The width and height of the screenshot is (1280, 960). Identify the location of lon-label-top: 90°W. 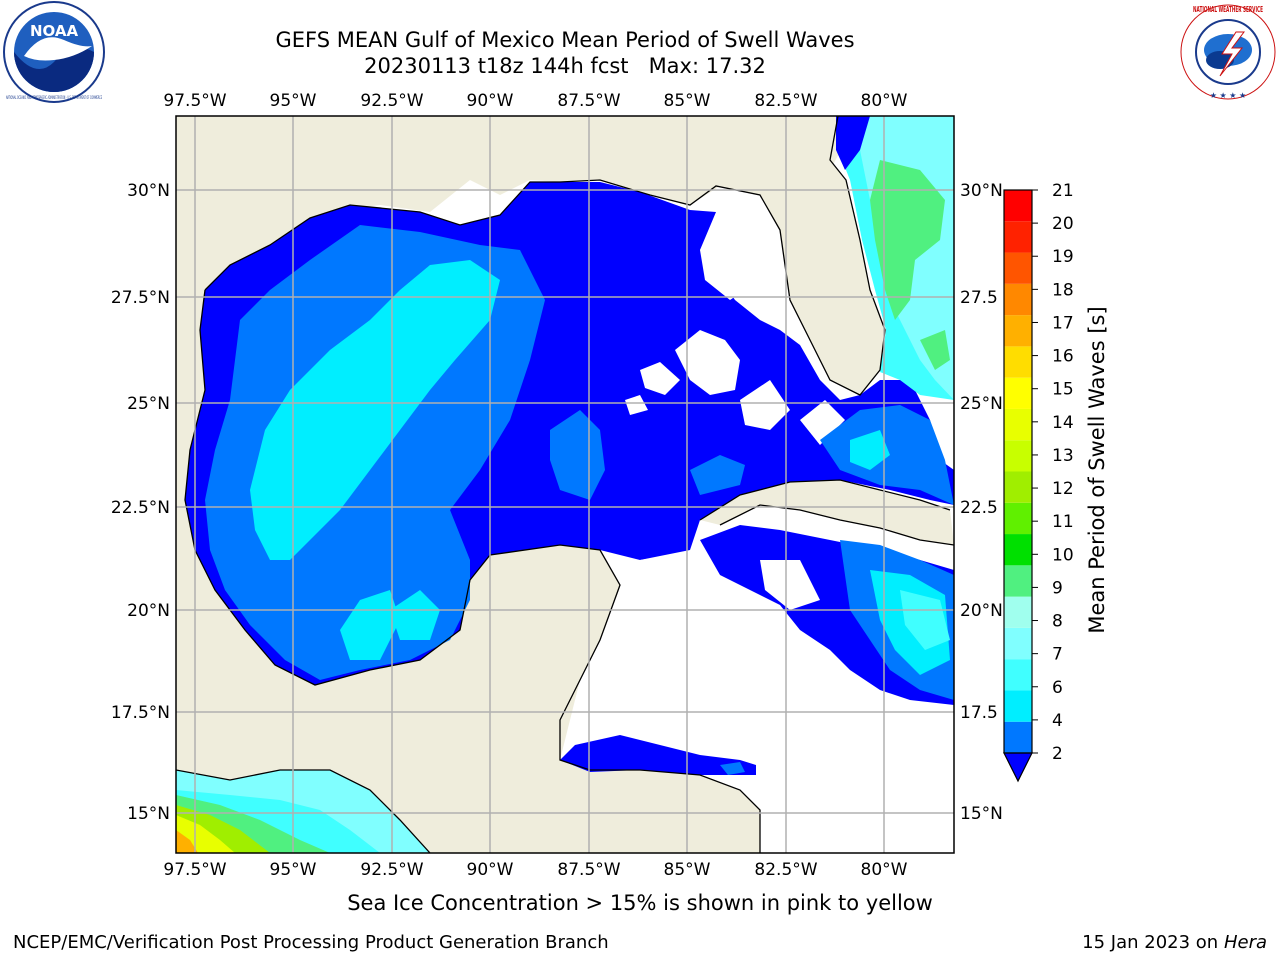
(490, 101).